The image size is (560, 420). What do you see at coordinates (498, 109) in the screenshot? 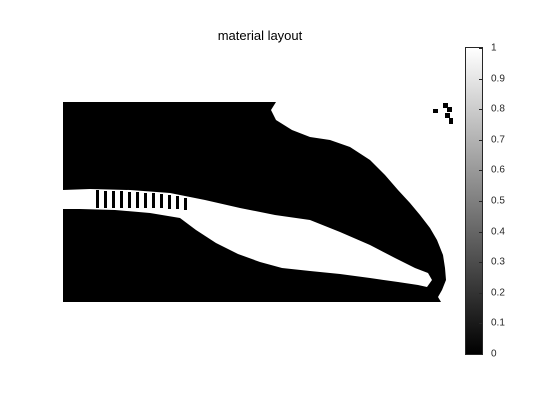
I see `colorbar-tick-label: 0.8` at bounding box center [498, 109].